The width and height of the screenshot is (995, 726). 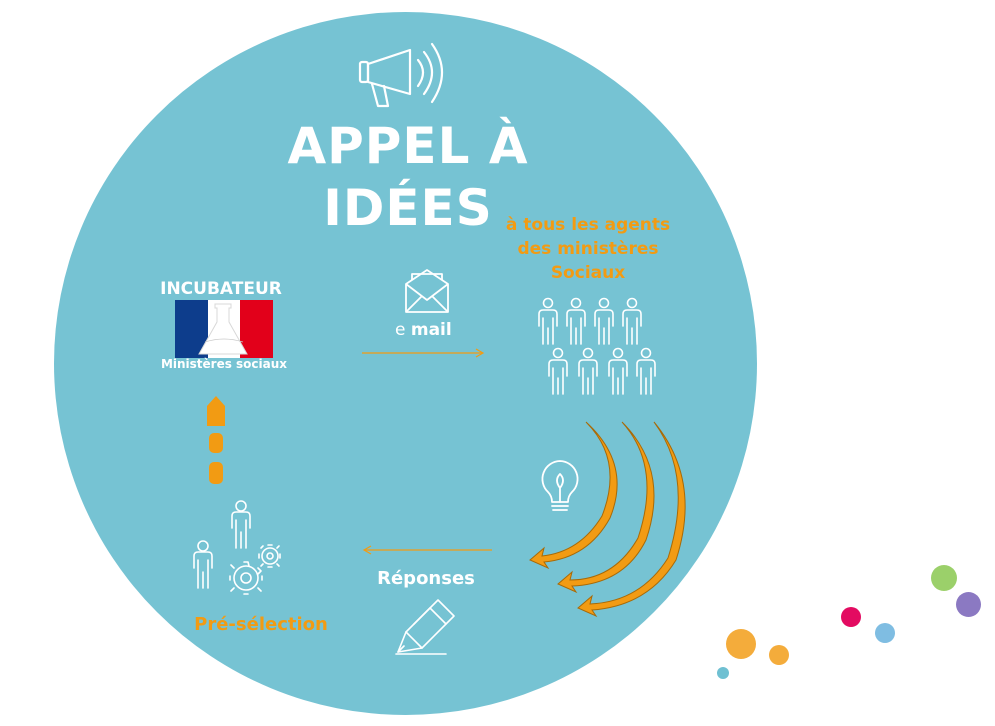 I want to click on email-prefix: e, so click(x=403, y=330).